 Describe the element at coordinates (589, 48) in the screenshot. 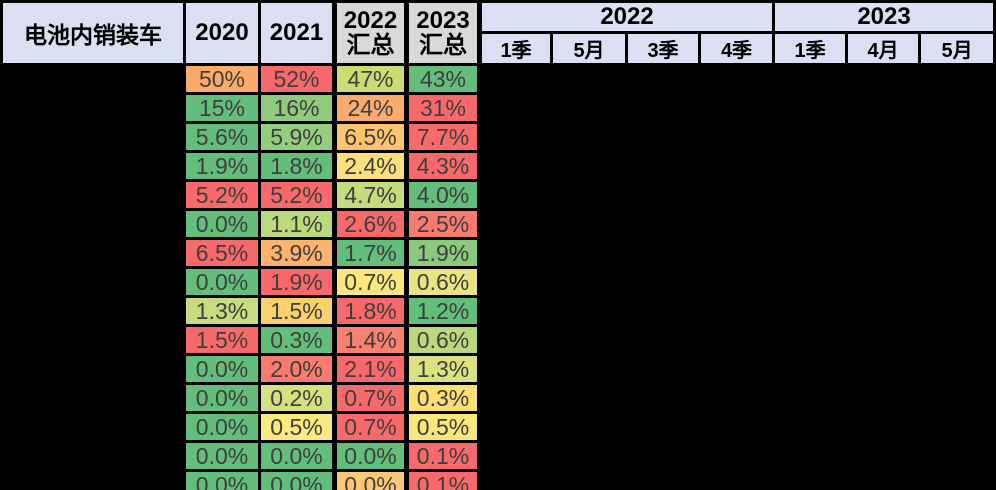

I see `subcolumn-2022-may: 5月` at that location.